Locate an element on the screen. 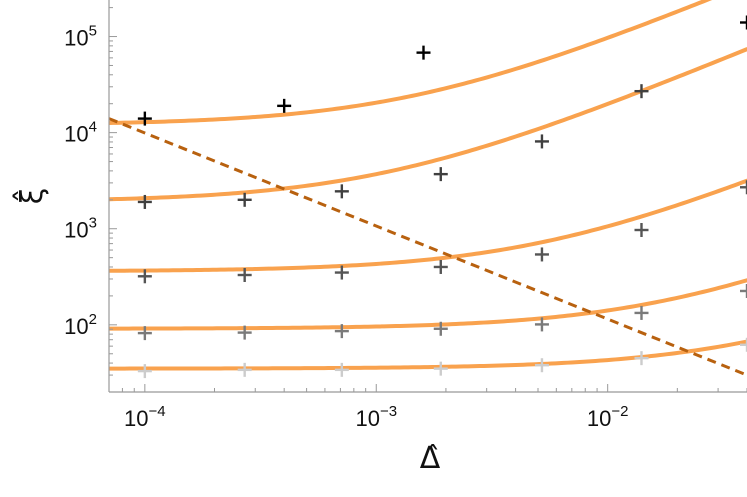 This screenshot has width=747, height=497. x-tick-label: 10⁻² is located at coordinates (608, 417).